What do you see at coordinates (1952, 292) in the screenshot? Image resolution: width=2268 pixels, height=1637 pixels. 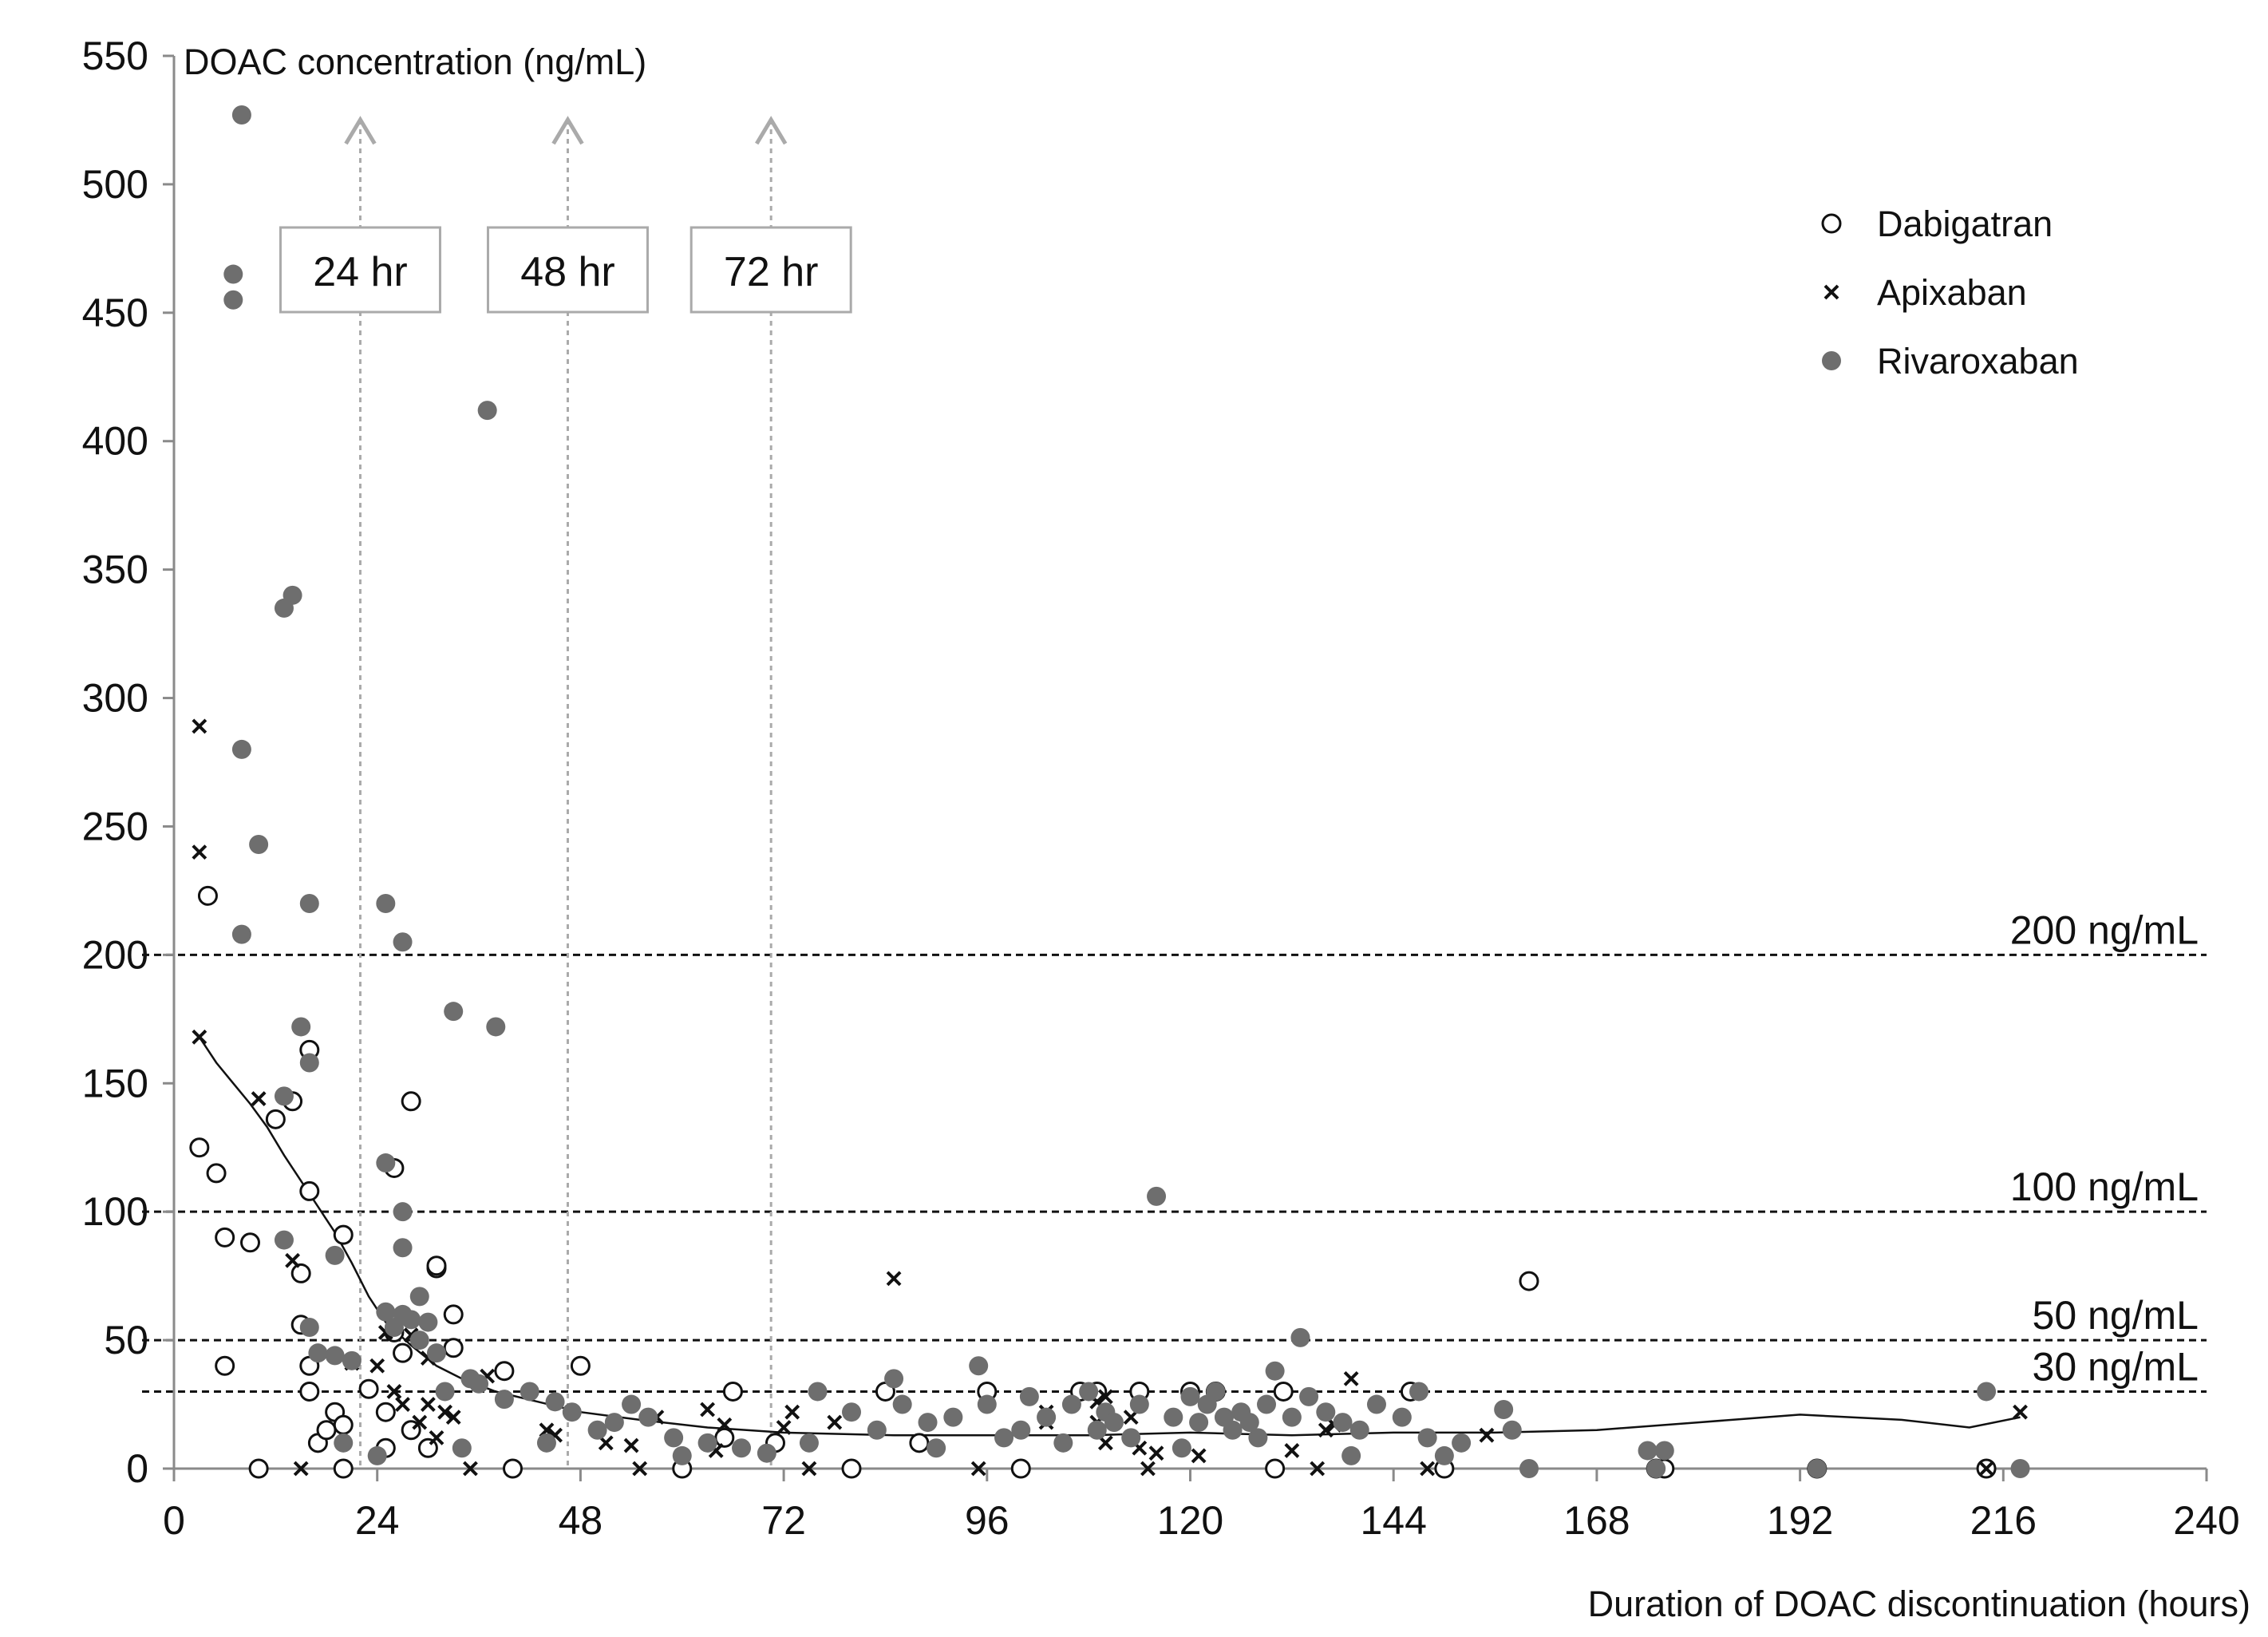 I see `legend-label: Apixaban` at bounding box center [1952, 292].